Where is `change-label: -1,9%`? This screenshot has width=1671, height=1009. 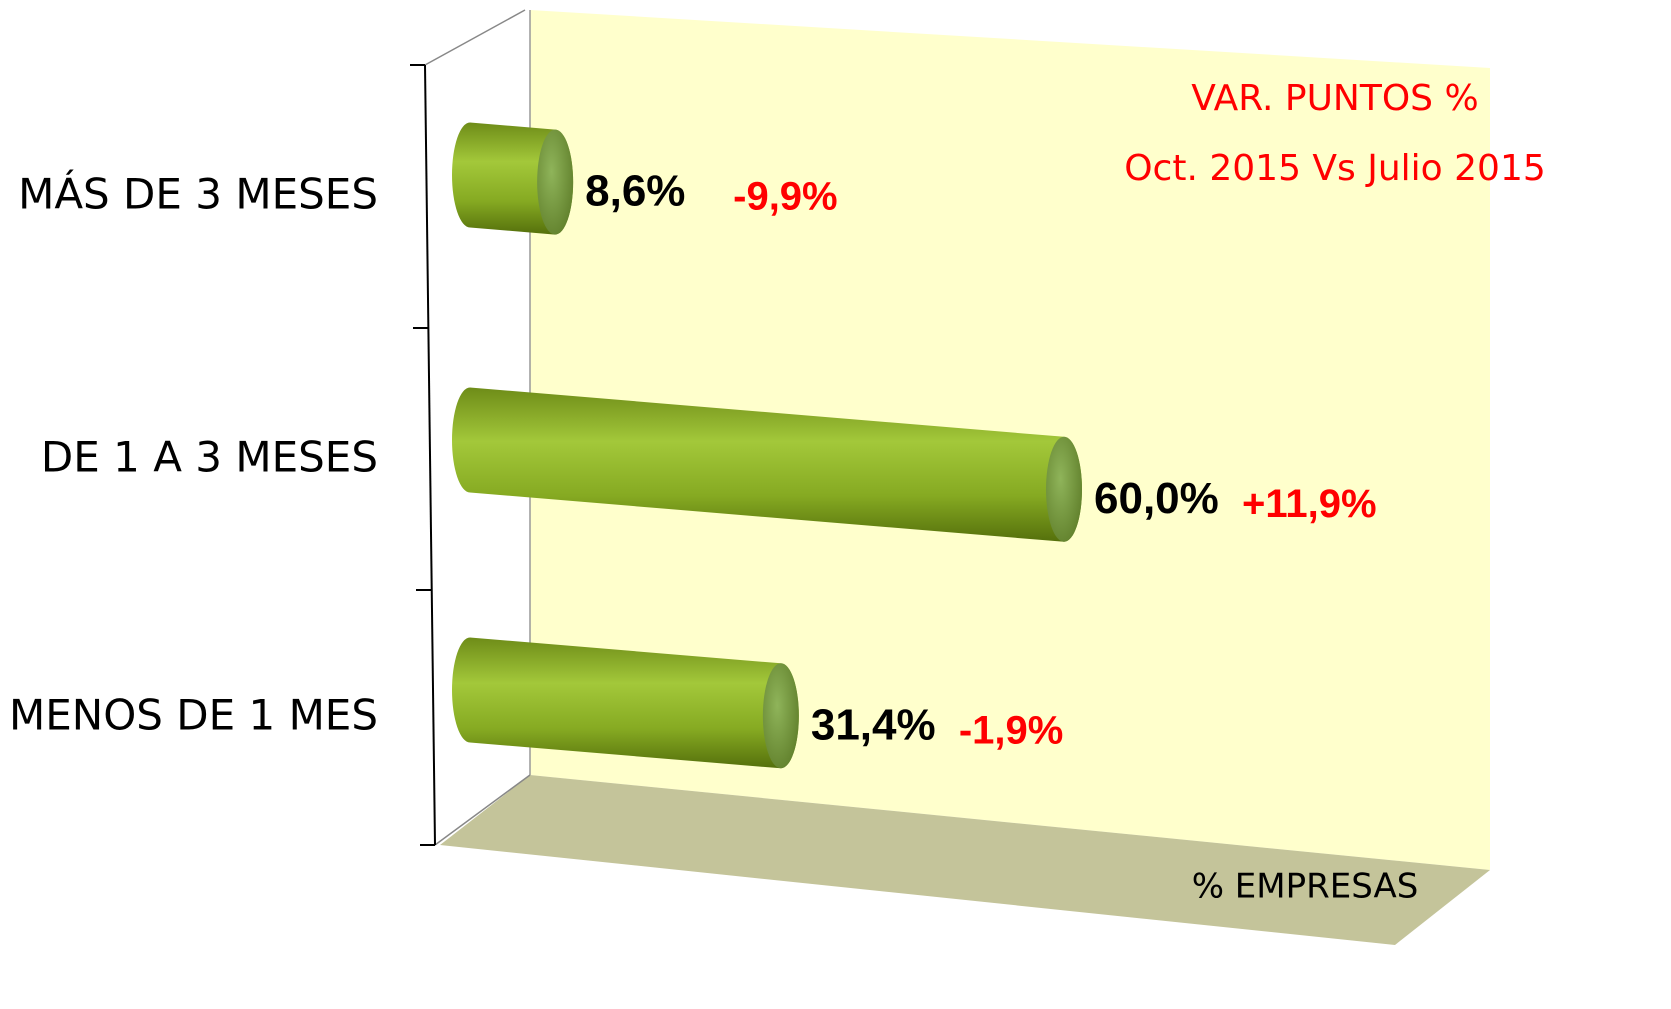
change-label: -1,9% is located at coordinates (1011, 730).